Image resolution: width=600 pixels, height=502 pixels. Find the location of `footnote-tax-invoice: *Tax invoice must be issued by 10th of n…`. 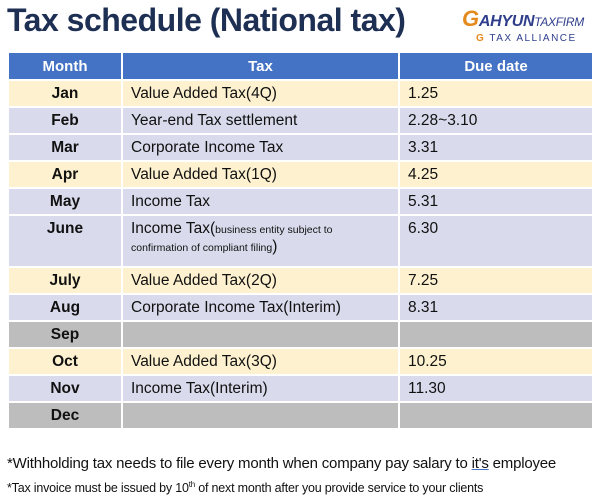

footnote-tax-invoice: *Tax invoice must be issued by 10th of n… is located at coordinates (245, 487).